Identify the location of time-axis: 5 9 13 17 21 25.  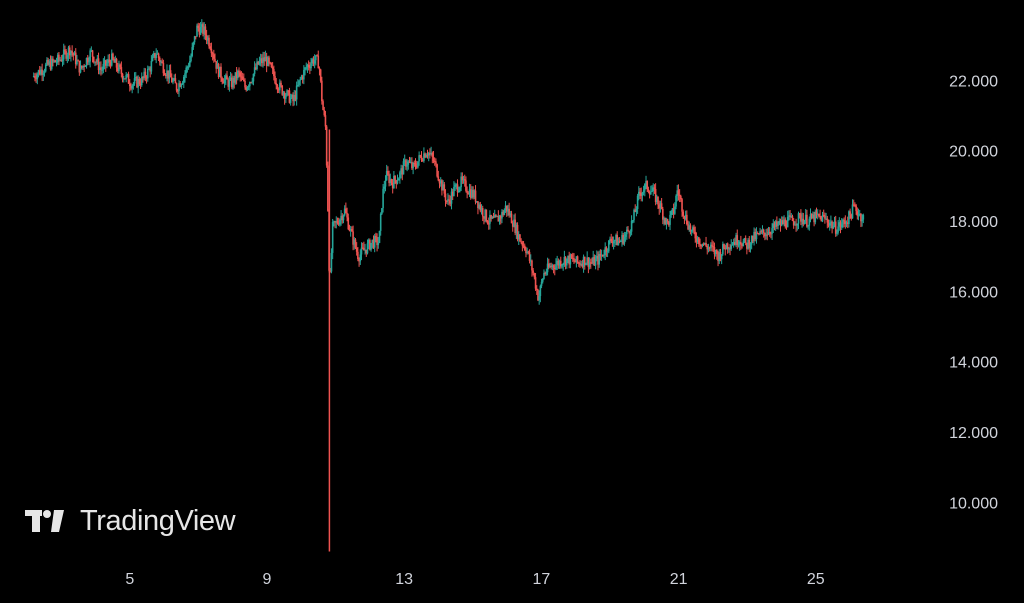
(474, 579).